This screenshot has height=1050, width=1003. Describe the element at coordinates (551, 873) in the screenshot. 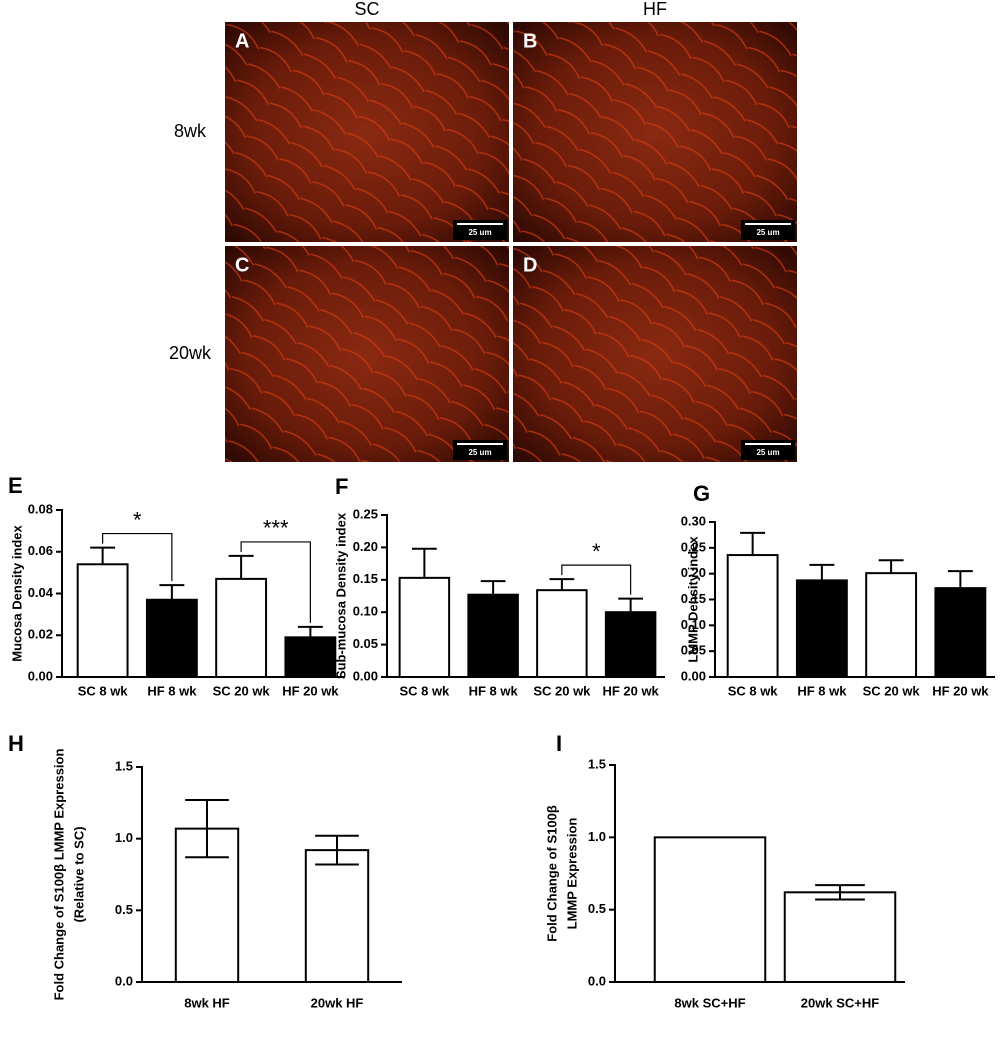

I see `y-axis-label: Fold Change of S100β` at that location.